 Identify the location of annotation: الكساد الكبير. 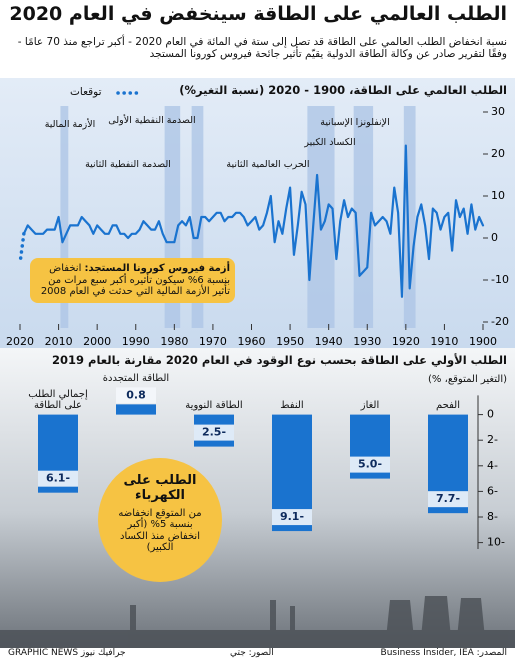
(330, 142).